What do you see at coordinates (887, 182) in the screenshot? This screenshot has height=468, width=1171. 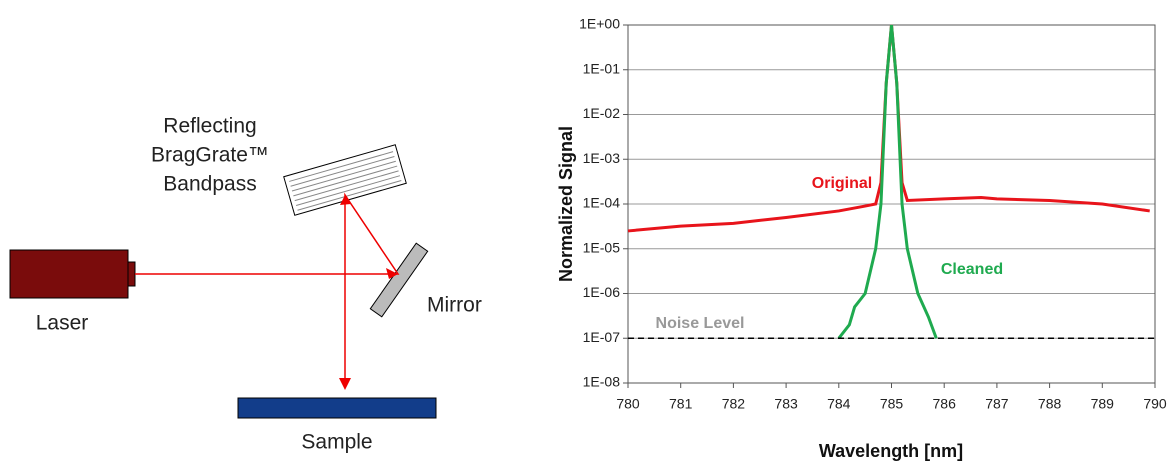 I see `series-line` at bounding box center [887, 182].